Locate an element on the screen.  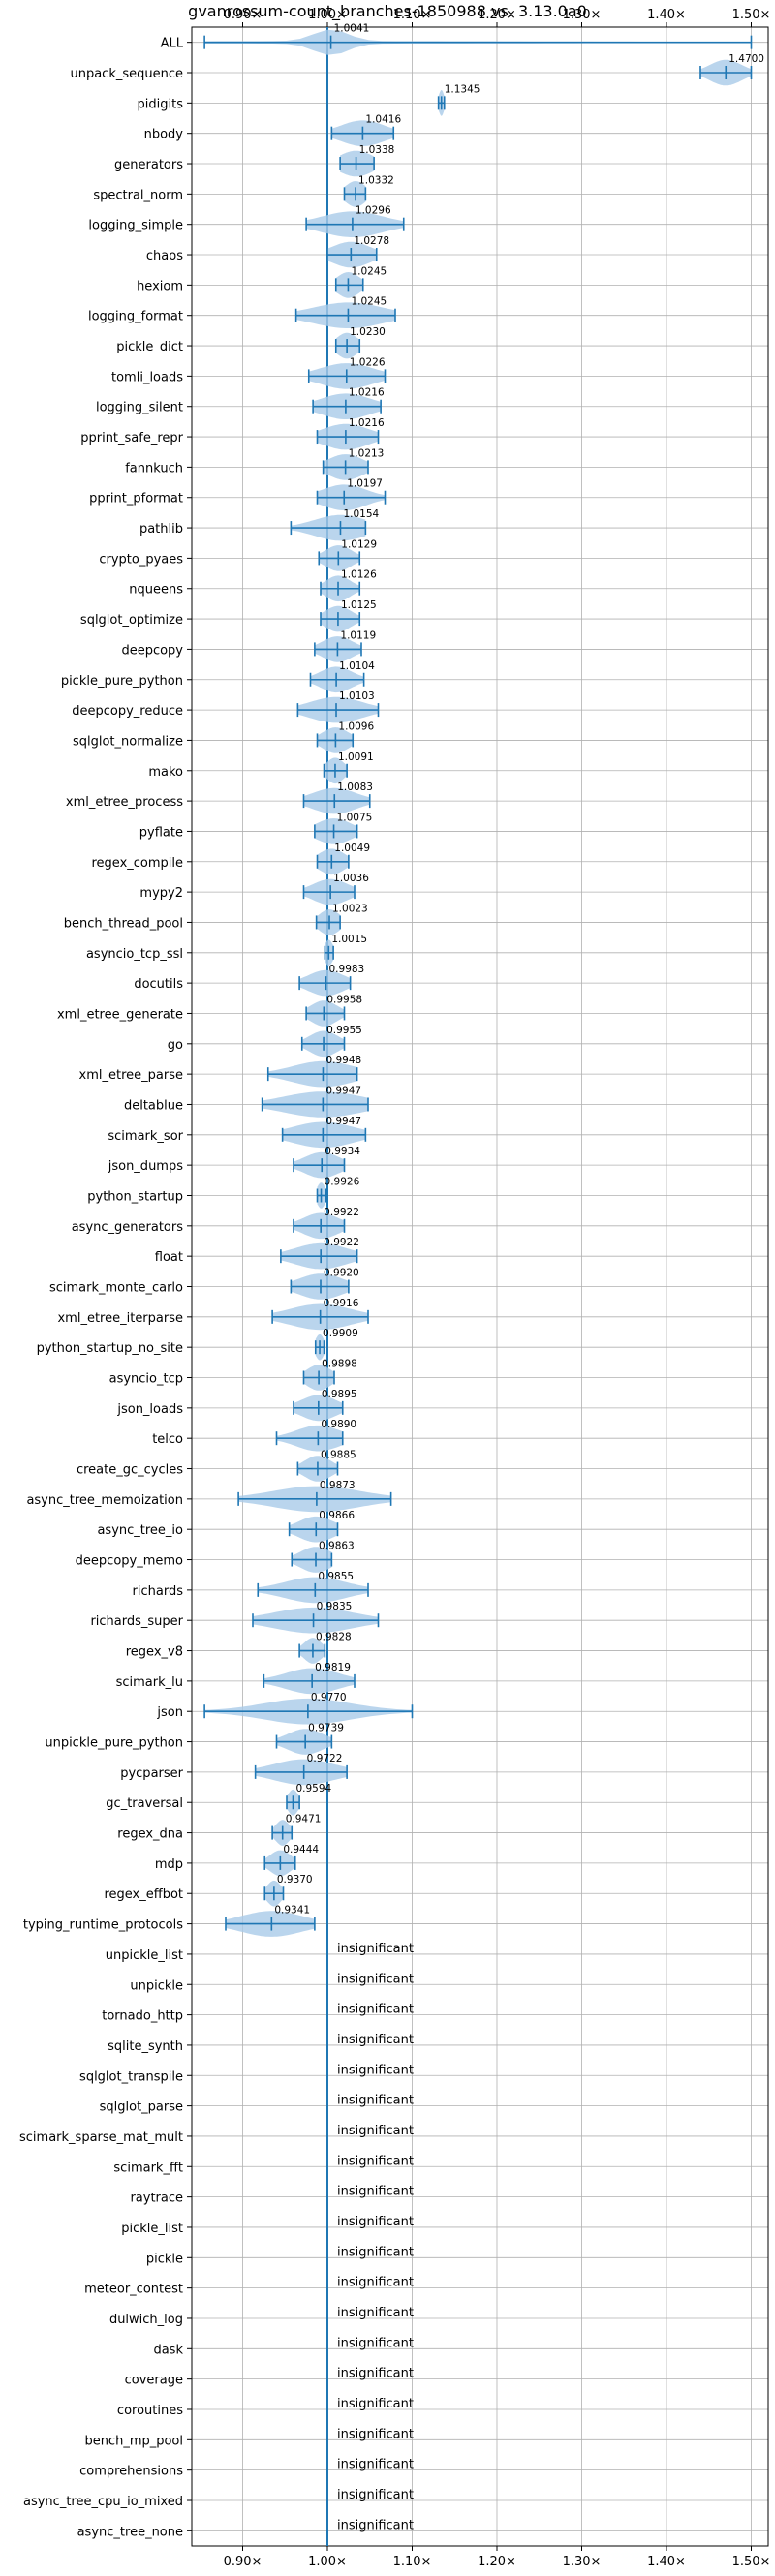
mean-data-label: 0.9926 is located at coordinates (342, 1181).